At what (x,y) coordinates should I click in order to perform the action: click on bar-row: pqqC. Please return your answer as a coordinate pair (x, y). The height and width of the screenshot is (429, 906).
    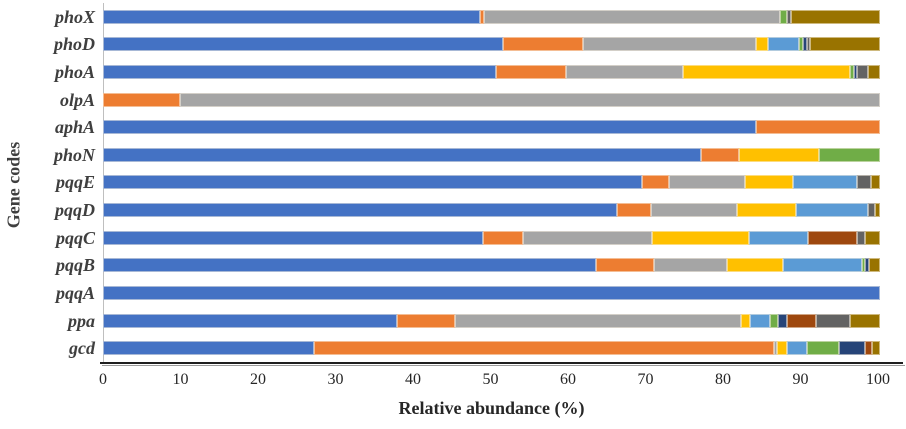
    Looking at the image, I should click on (440, 238).